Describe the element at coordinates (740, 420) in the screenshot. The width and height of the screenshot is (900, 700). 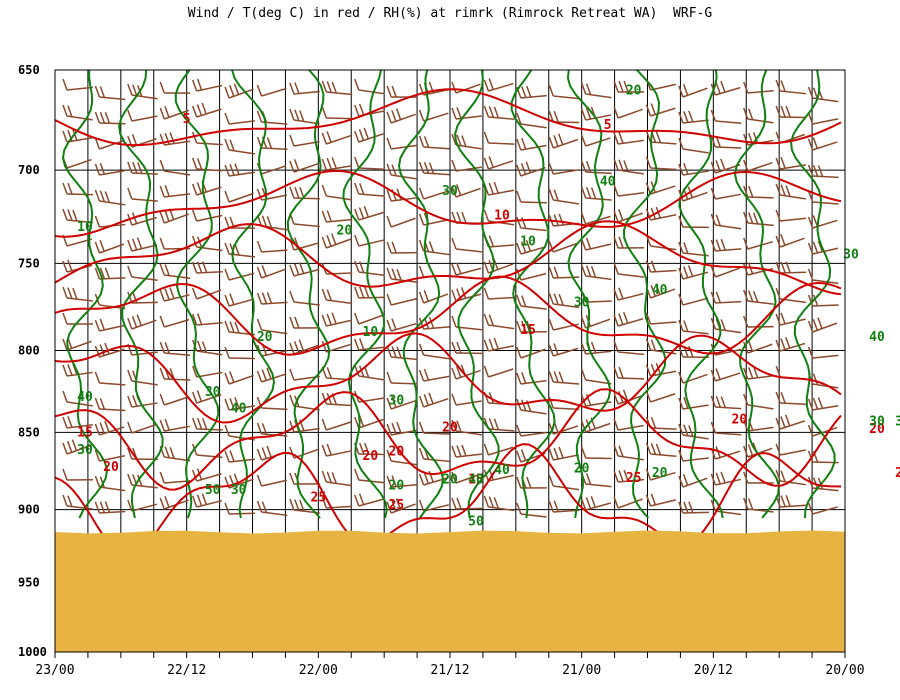
I see `temperature-contour-label: 20` at that location.